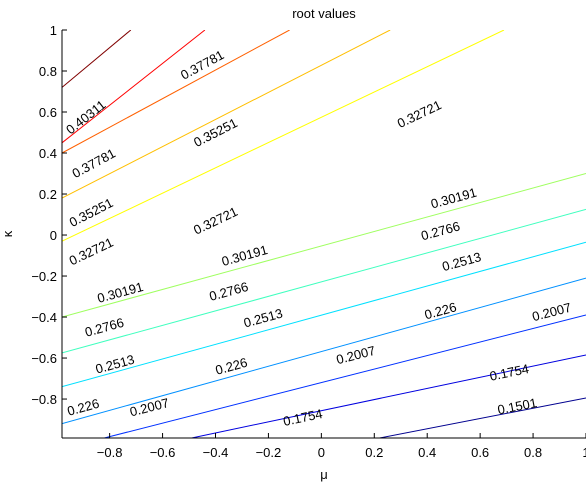 The height and width of the screenshot is (486, 586). What do you see at coordinates (163, 452) in the screenshot?
I see `x-tick-label: −0.6` at bounding box center [163, 452].